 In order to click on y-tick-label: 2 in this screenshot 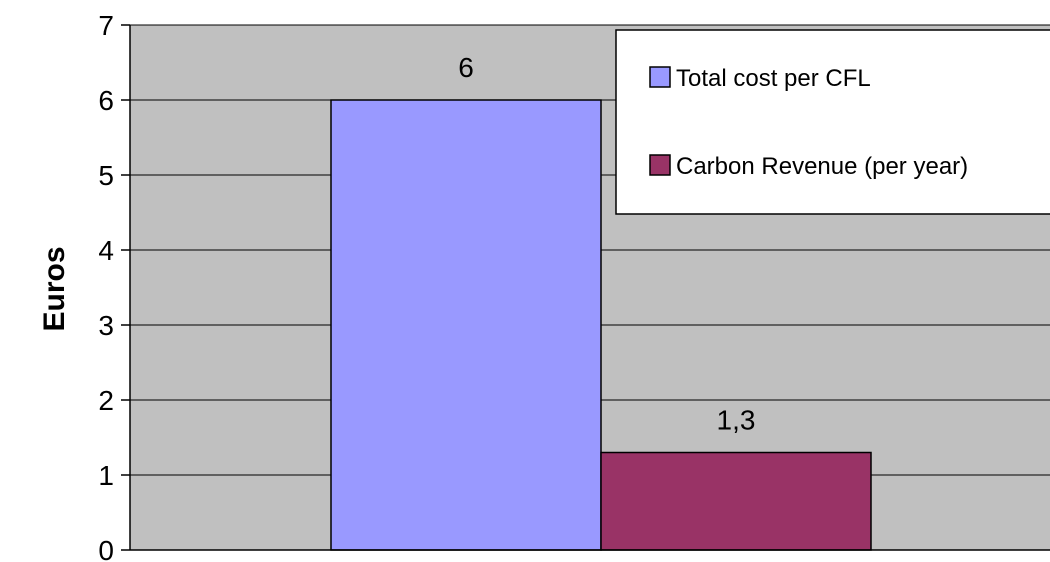, I will do `click(106, 400)`.